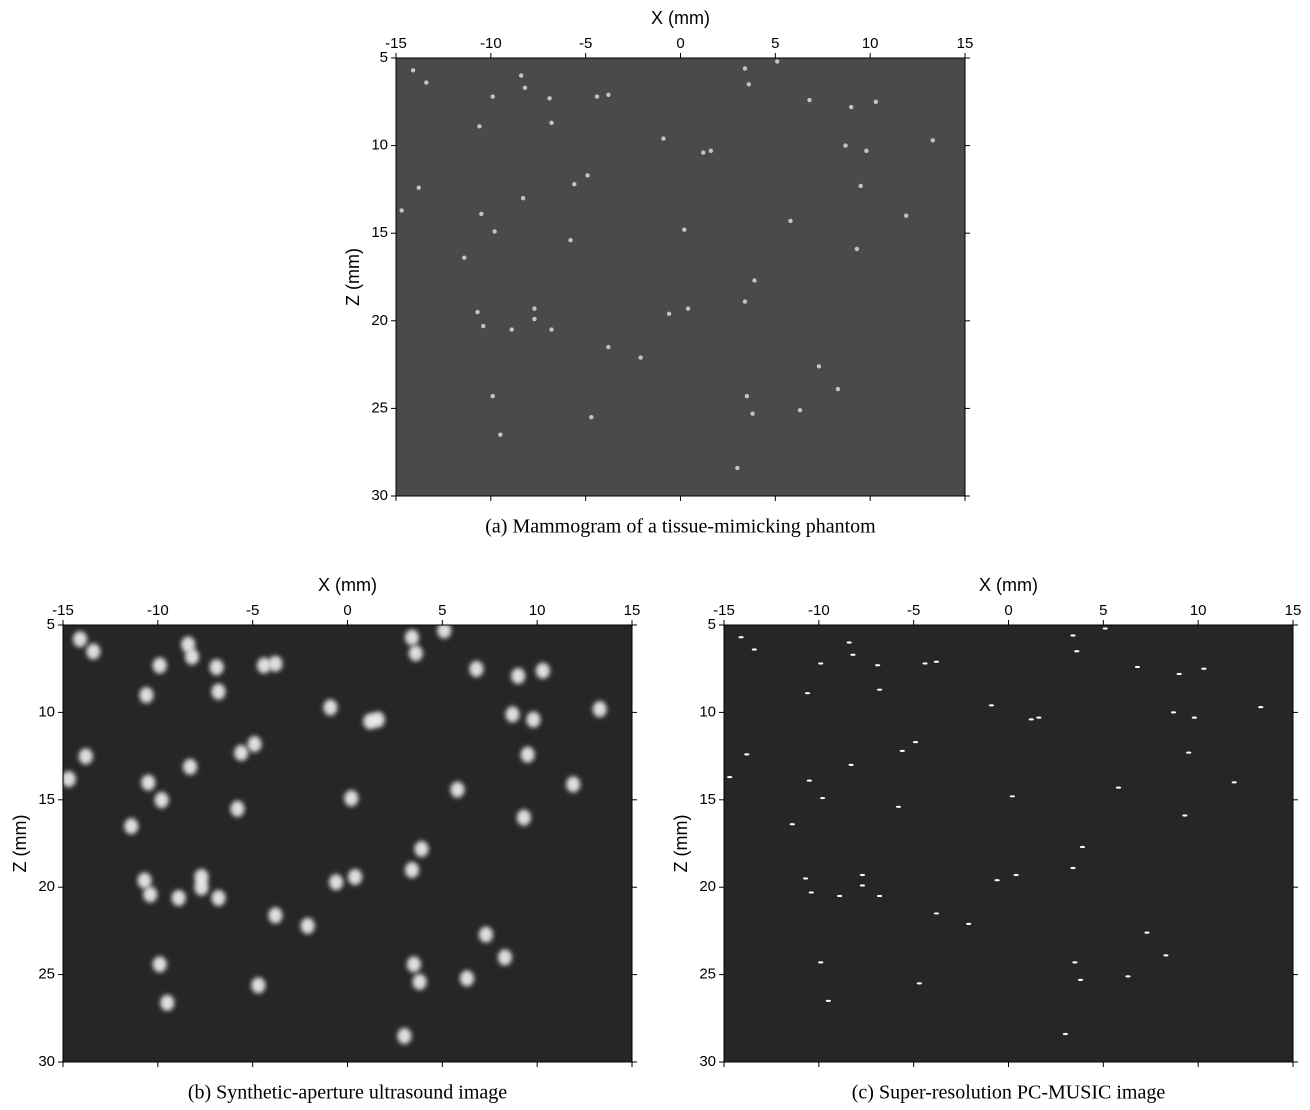 This screenshot has width=1310, height=1110. Describe the element at coordinates (379, 145) in the screenshot. I see `y-tick-label: 10` at that location.